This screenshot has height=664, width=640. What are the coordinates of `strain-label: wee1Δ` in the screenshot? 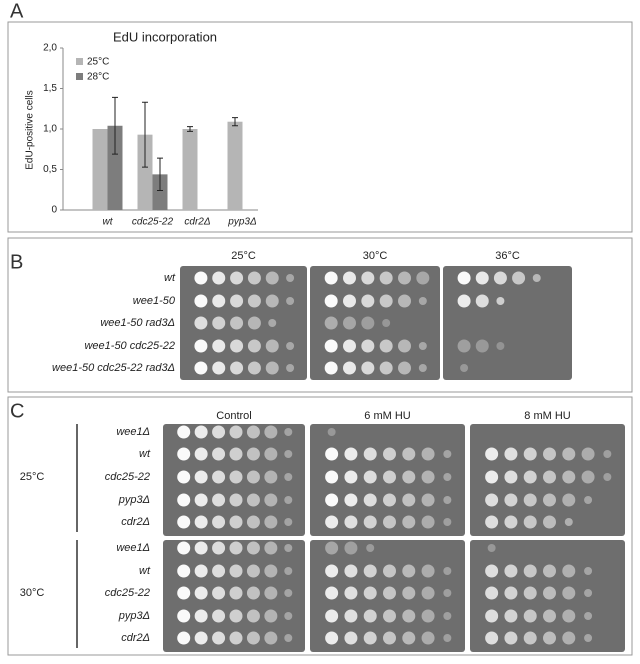 It's located at (133, 548).